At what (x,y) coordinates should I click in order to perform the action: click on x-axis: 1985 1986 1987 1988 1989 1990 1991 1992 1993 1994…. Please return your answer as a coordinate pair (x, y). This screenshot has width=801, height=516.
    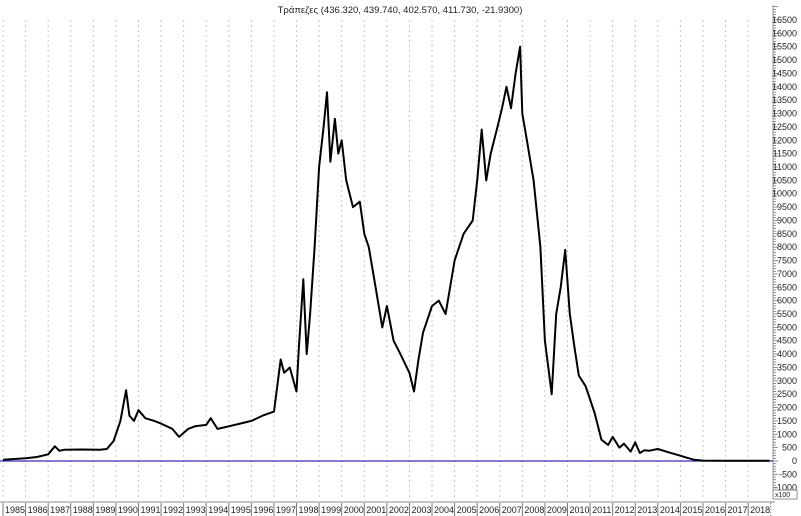
    Looking at the image, I should click on (387, 508).